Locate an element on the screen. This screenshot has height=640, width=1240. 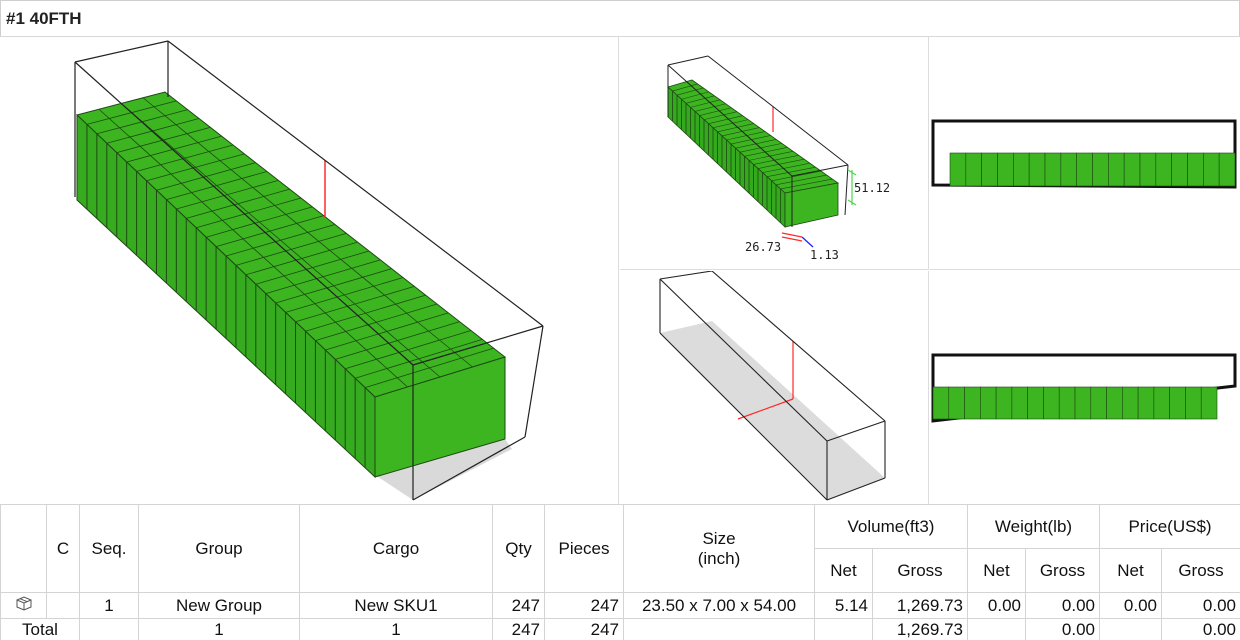
total-qty-cell: 247 is located at coordinates (518, 629).